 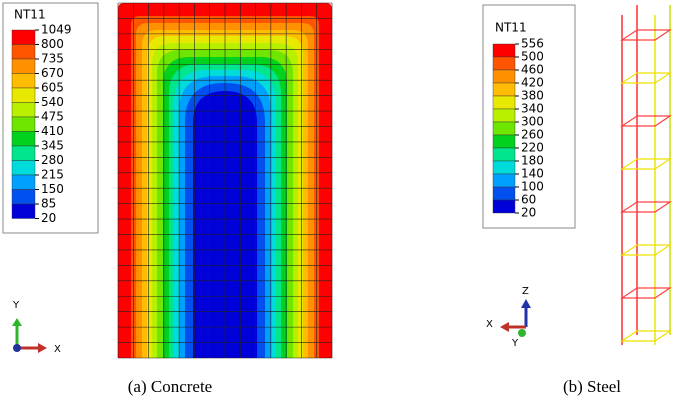 What do you see at coordinates (52, 146) in the screenshot?
I see `legend-label: 345` at bounding box center [52, 146].